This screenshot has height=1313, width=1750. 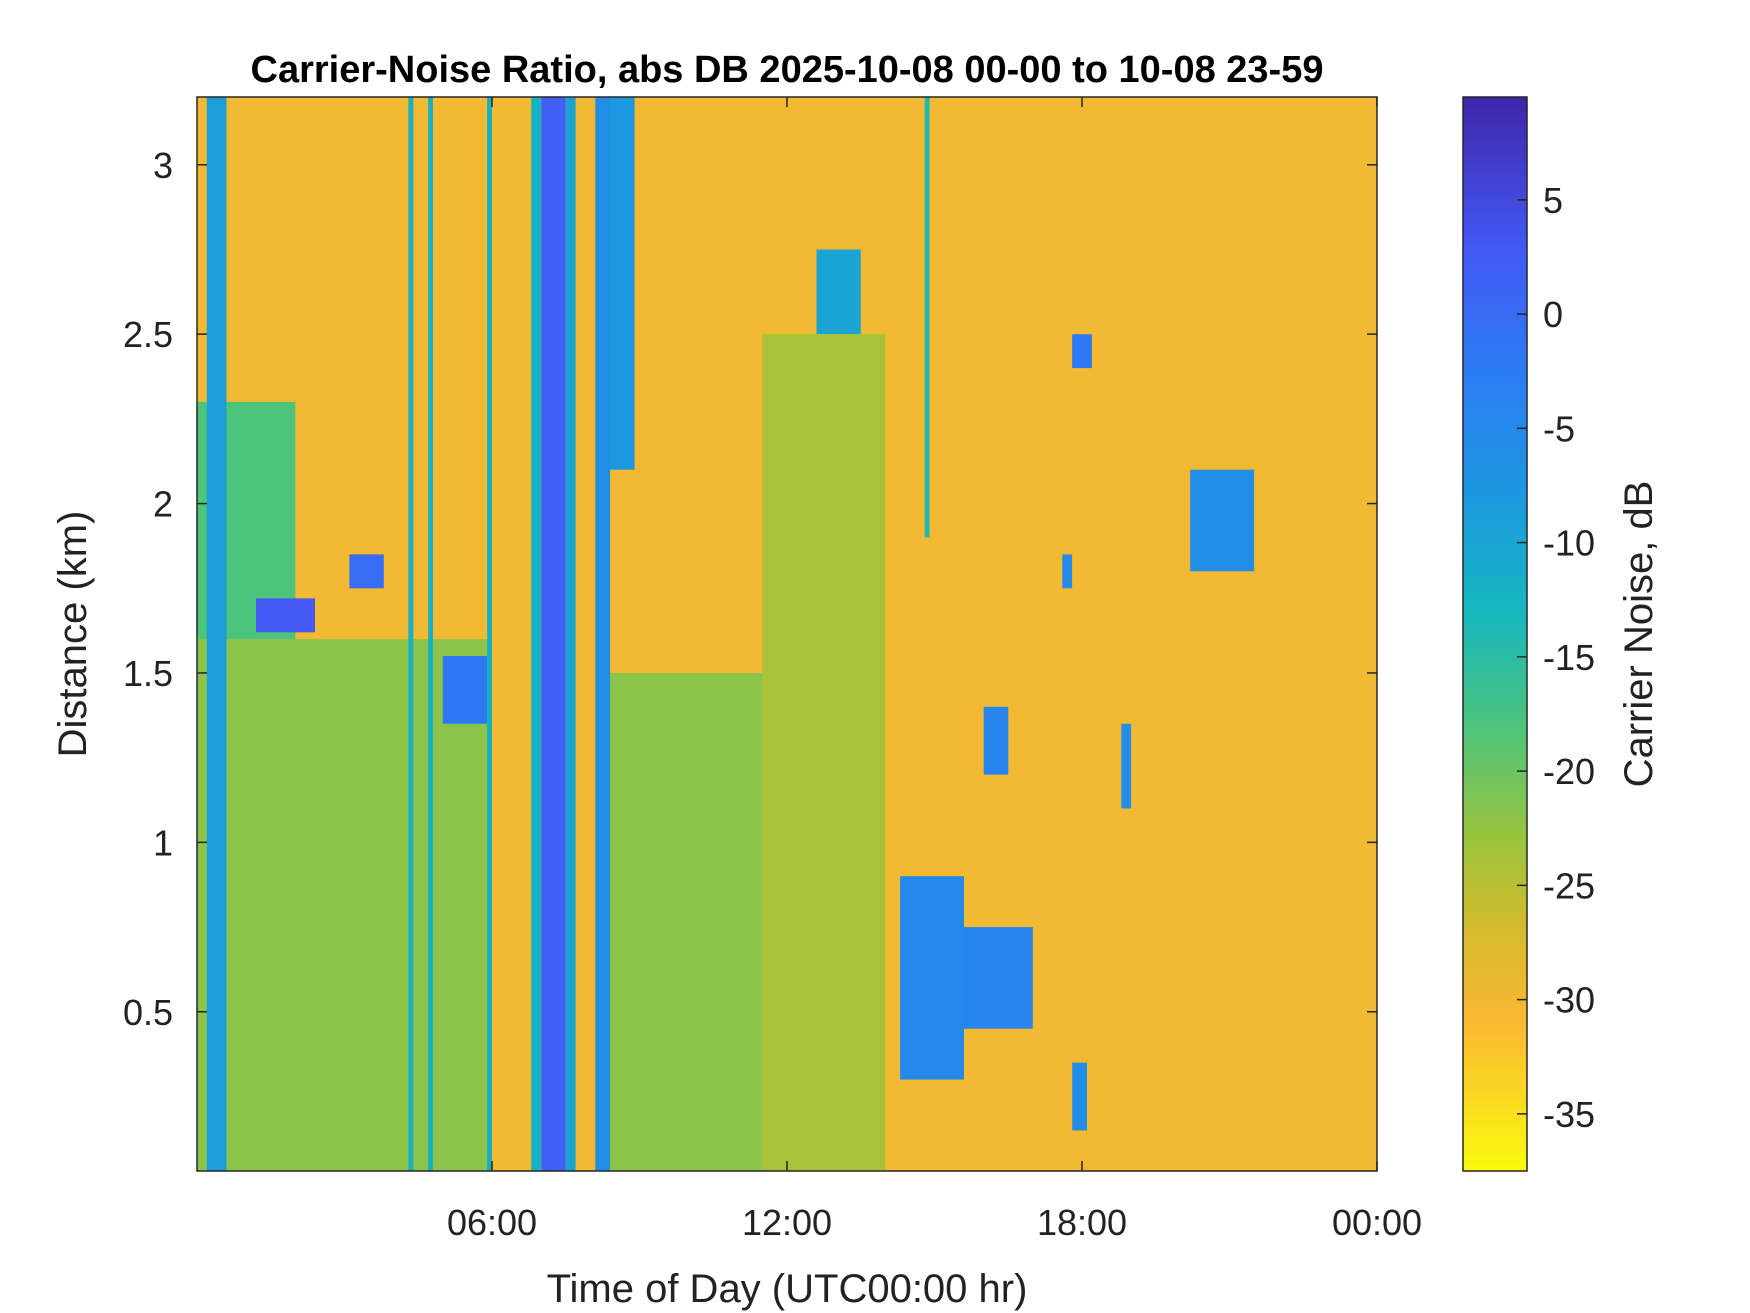 I want to click on y-tick-label: 1.5, so click(x=148, y=673).